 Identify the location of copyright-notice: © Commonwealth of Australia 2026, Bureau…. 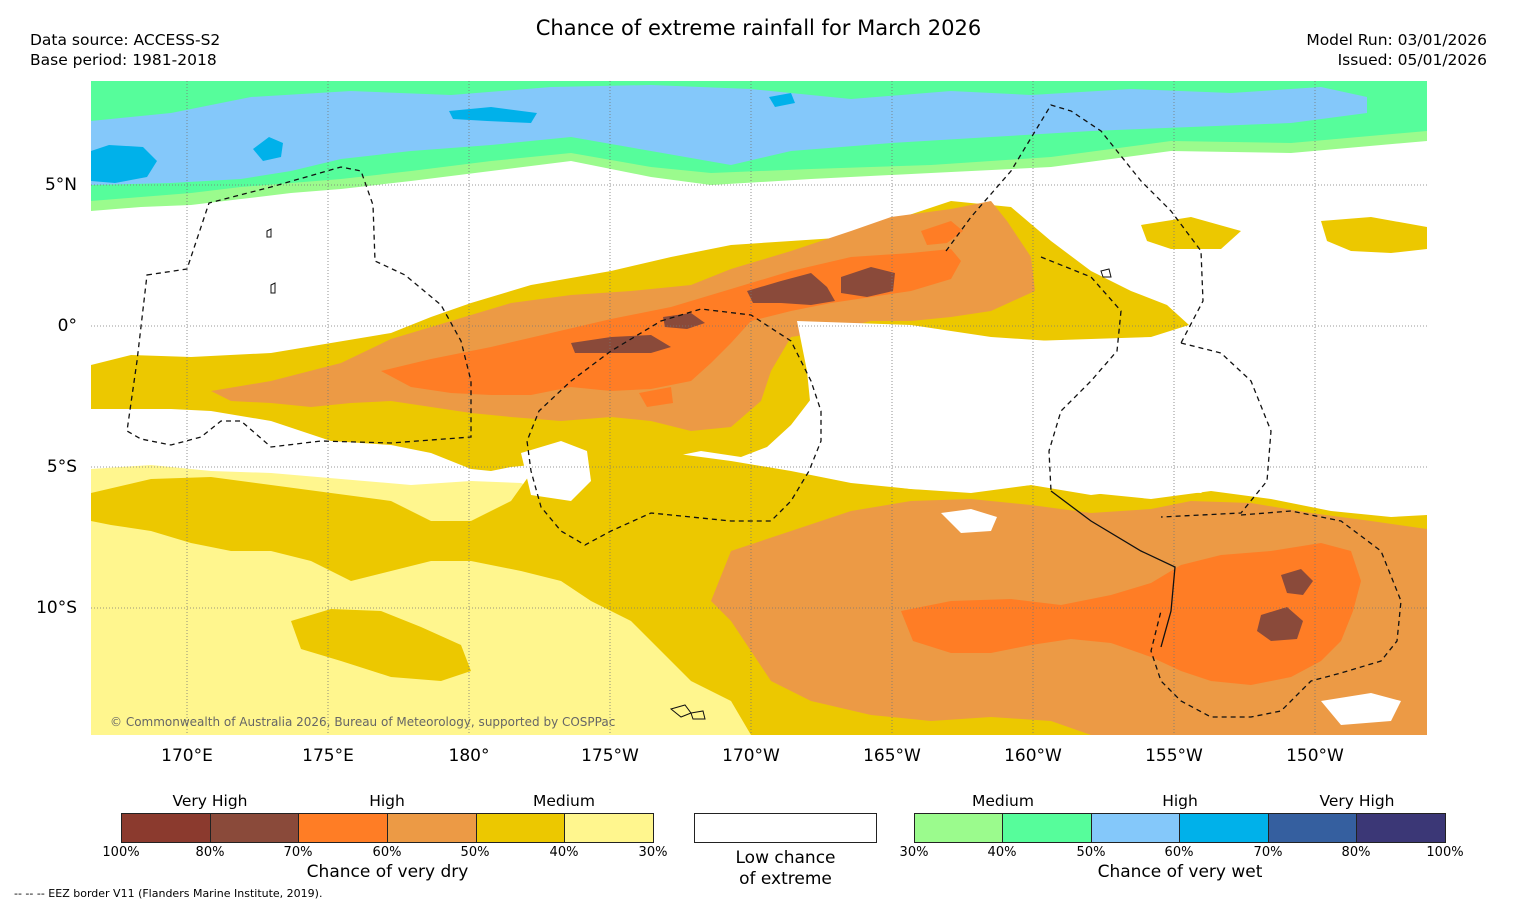
(363, 722).